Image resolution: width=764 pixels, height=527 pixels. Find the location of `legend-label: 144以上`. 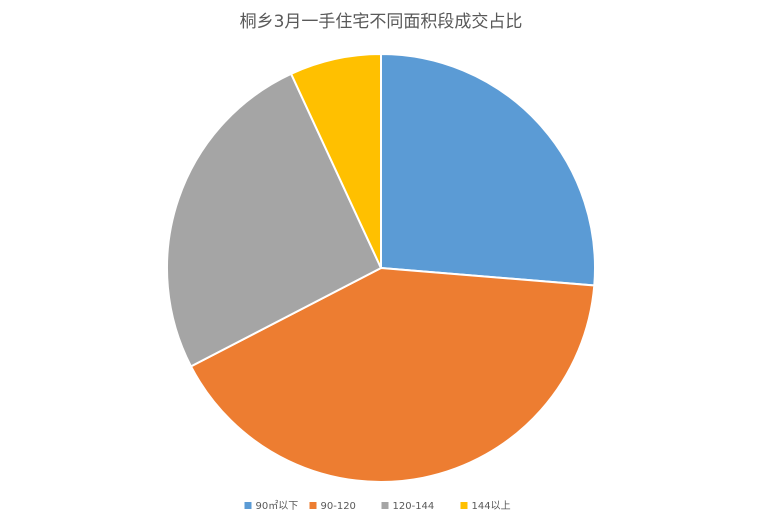

legend-label: 144以上 is located at coordinates (491, 506).